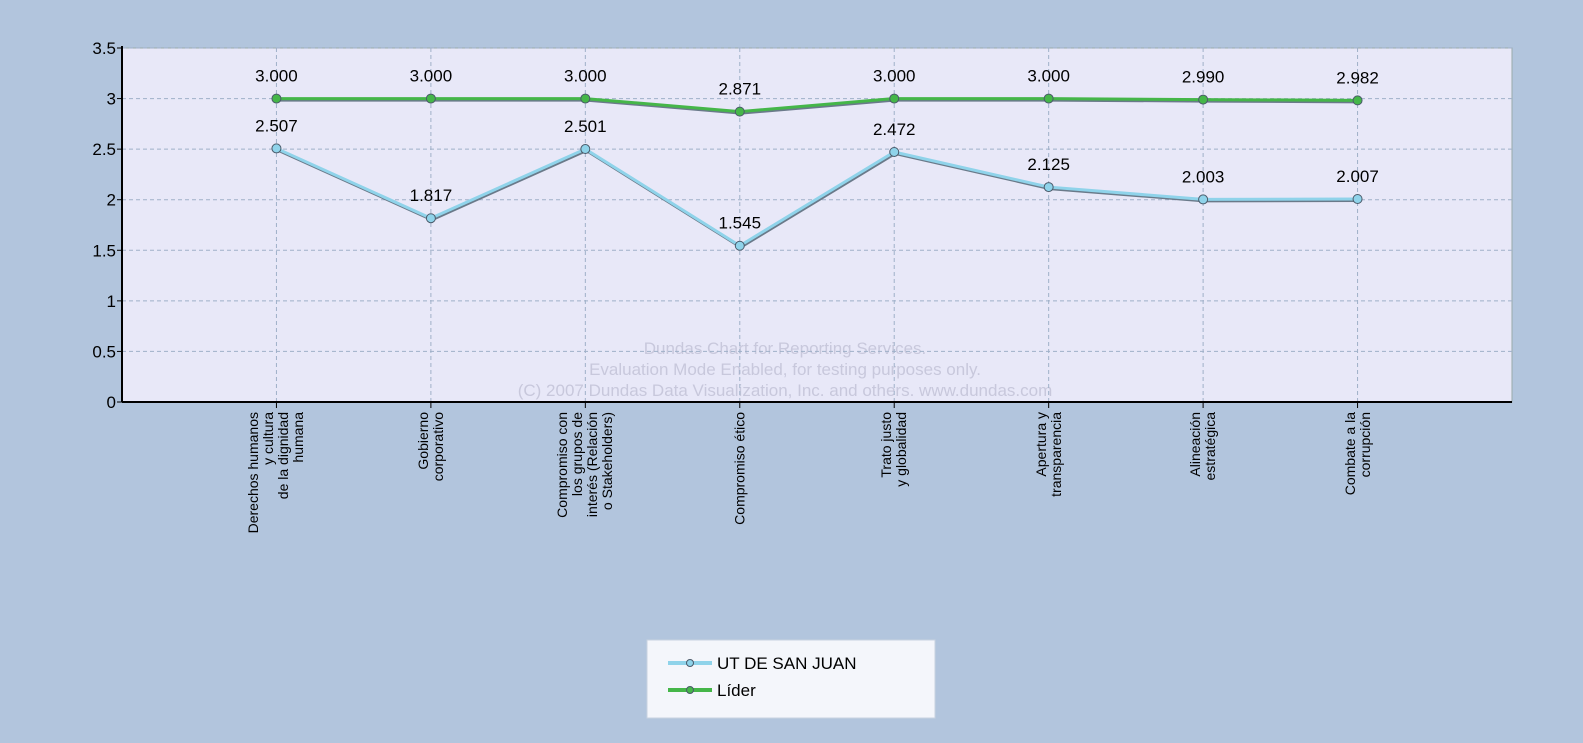 The image size is (1583, 743). What do you see at coordinates (585, 126) in the screenshot?
I see `data-label: 2.501` at bounding box center [585, 126].